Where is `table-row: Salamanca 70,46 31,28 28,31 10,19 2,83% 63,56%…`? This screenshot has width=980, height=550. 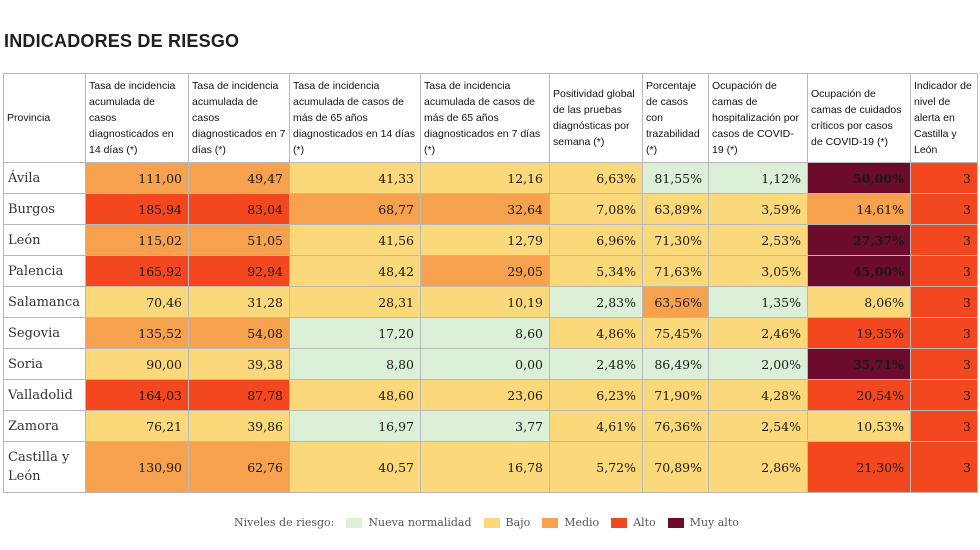
table-row: Salamanca 70,46 31,28 28,31 10,19 2,83% 63,56%… is located at coordinates (490, 302).